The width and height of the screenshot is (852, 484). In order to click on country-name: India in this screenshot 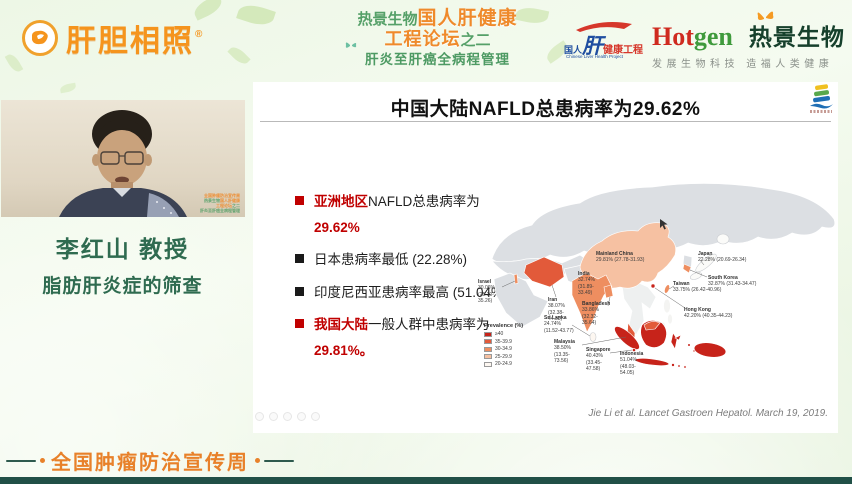, I will do `click(584, 274)`.